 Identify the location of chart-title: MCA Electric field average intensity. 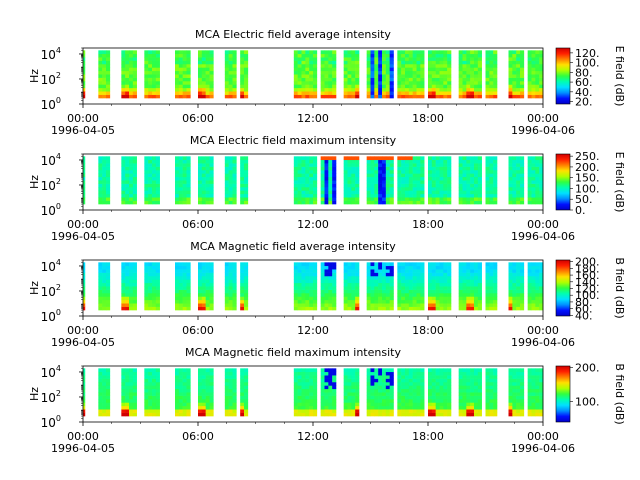
(293, 34).